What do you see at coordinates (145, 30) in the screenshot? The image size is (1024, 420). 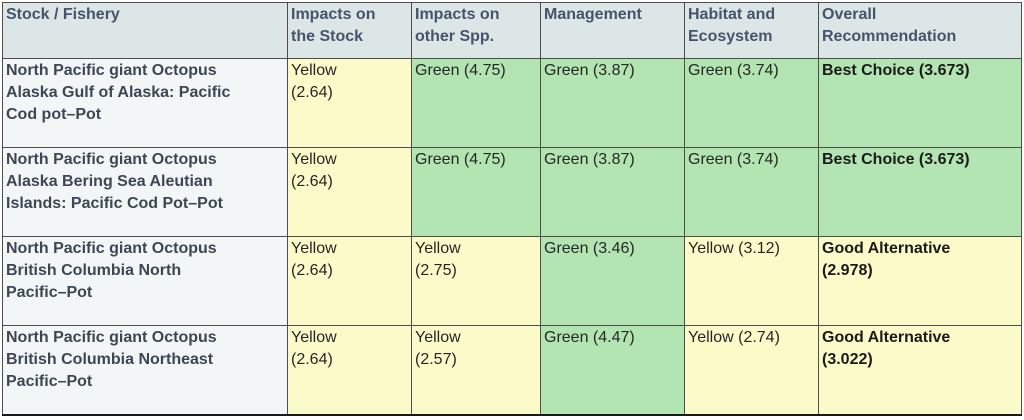 I see `col-header-stock-fishery: Stock / Fishery` at bounding box center [145, 30].